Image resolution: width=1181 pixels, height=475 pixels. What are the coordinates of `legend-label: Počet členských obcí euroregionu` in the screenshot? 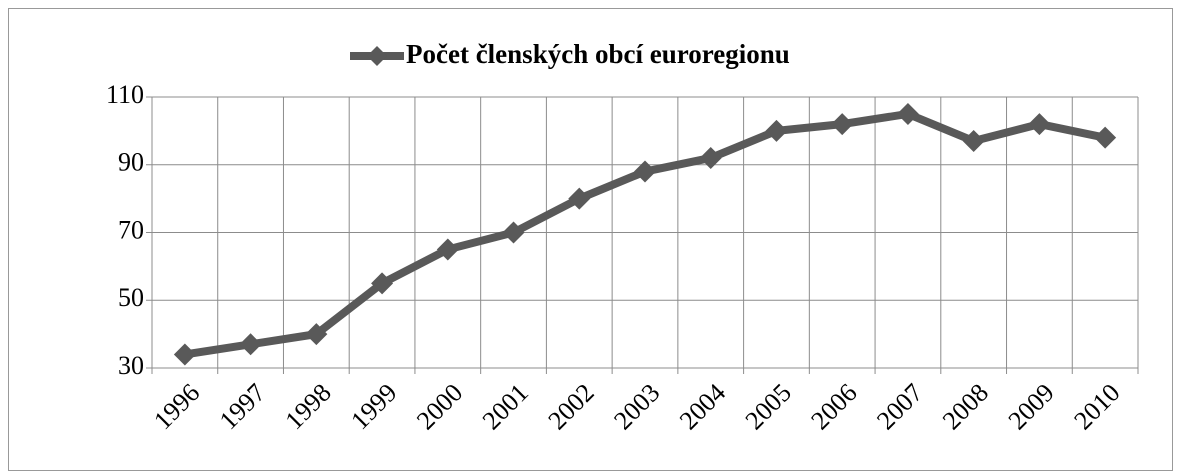 It's located at (598, 54).